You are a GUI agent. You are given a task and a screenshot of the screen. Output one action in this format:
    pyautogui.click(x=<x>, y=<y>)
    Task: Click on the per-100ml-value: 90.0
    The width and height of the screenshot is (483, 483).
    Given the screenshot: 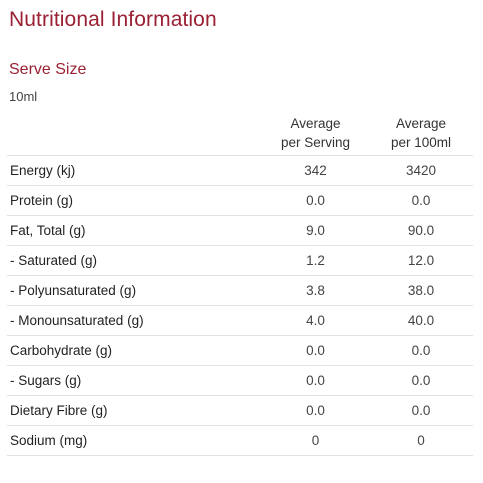 What is the action you would take?
    pyautogui.click(x=421, y=230)
    